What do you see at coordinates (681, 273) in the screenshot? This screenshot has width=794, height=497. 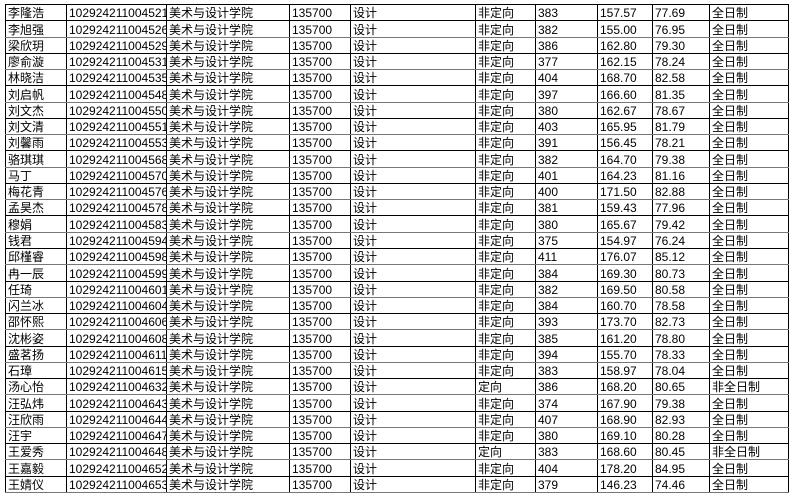 I see `total-score-cell: 80.73` at bounding box center [681, 273].